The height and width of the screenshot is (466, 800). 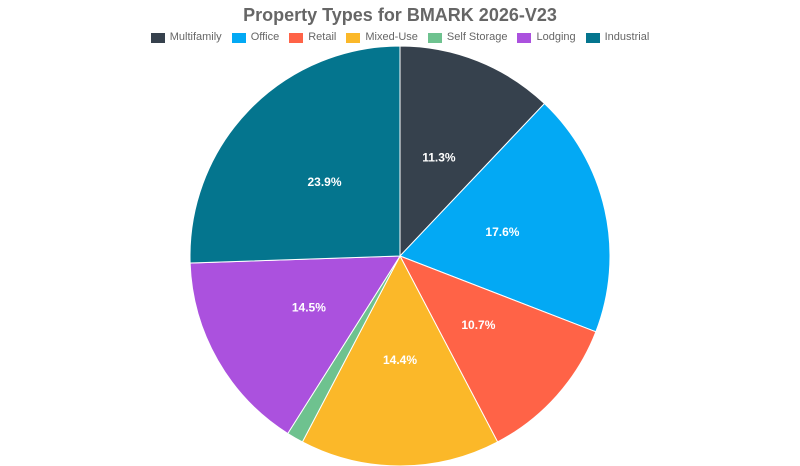 I want to click on legend-label: Self Storage, so click(x=477, y=37).